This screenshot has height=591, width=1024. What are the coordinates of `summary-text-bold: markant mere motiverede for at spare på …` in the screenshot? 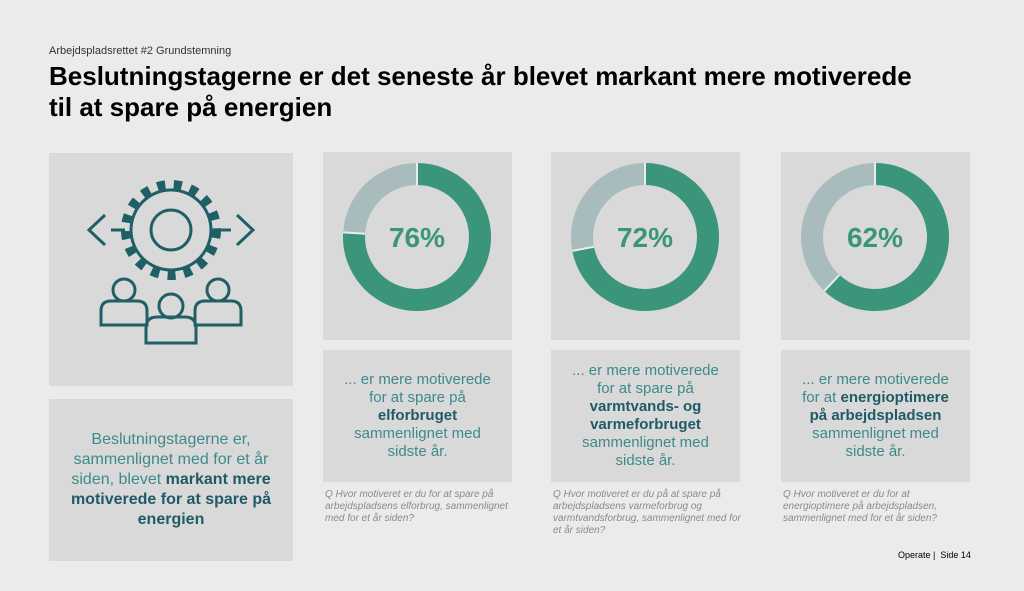 It's located at (171, 499).